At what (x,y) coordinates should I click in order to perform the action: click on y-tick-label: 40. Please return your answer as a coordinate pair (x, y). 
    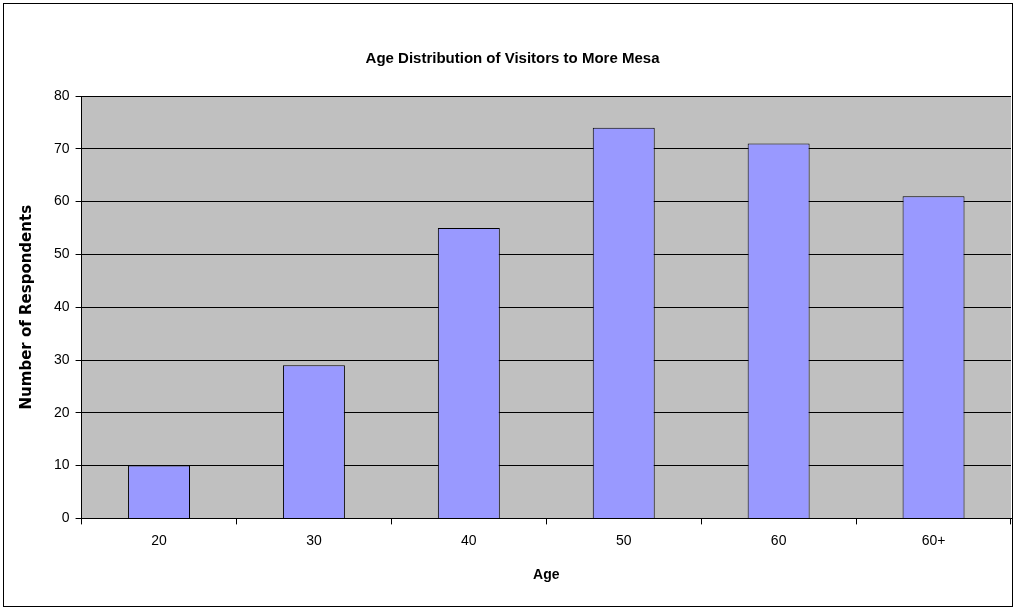
    Looking at the image, I should click on (61, 306).